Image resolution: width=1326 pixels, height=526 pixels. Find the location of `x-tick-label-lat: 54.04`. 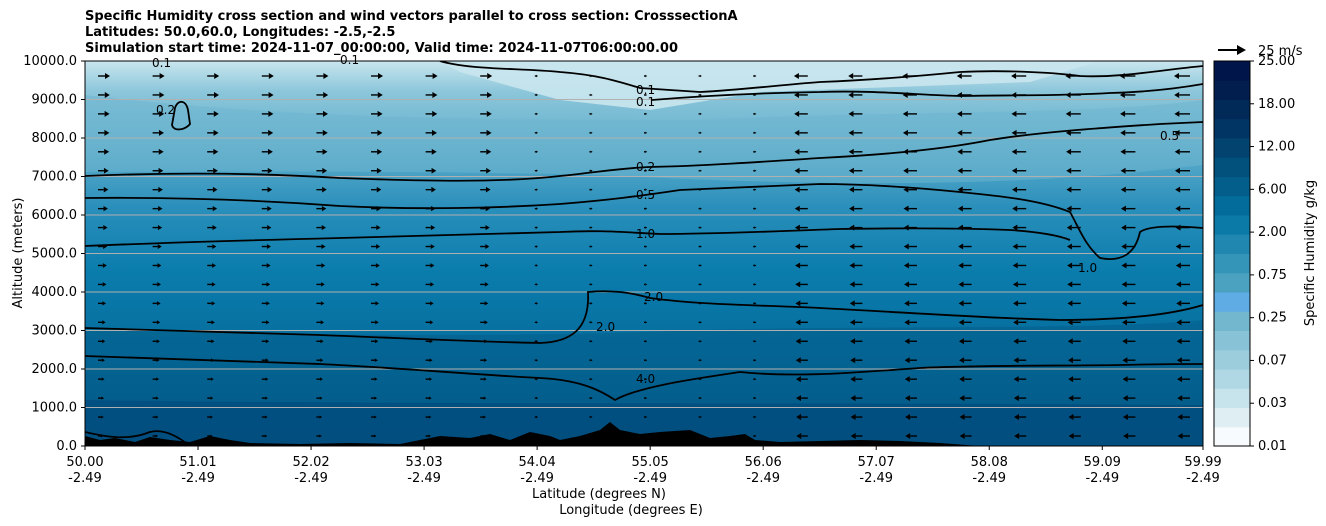

x-tick-label-lat: 54.04 is located at coordinates (537, 462).